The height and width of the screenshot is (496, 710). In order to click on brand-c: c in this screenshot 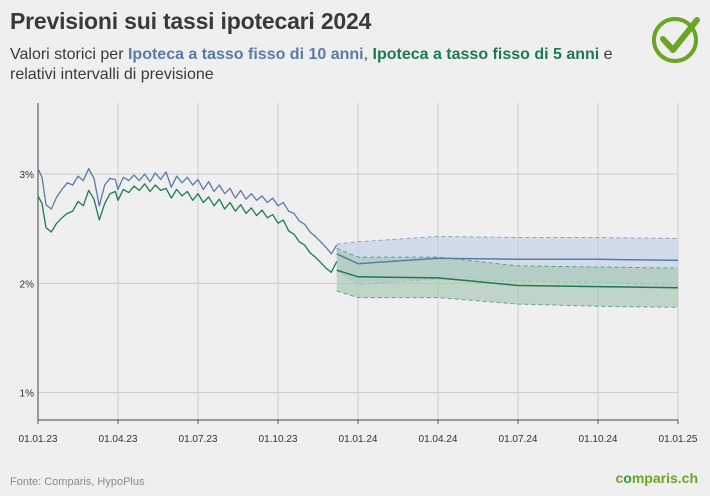, I will do `click(619, 478)`.